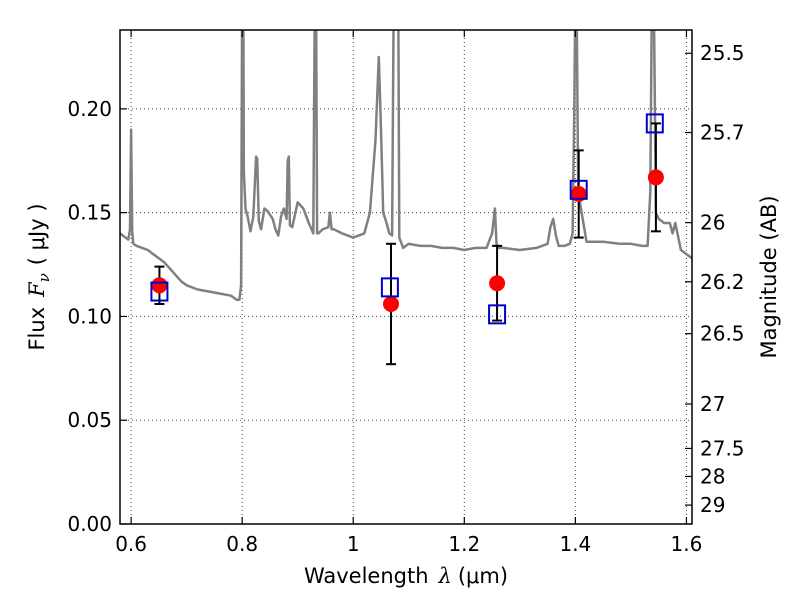 Image resolution: width=800 pixels, height=600 pixels. I want to click on y2-tick-label: 26.5, so click(722, 334).